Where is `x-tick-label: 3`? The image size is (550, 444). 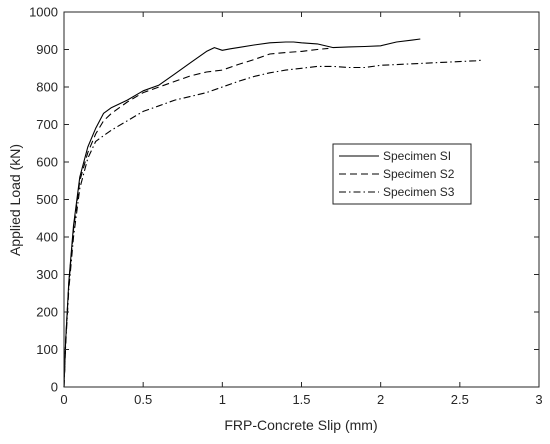
x-tick-label: 3 is located at coordinates (538, 399).